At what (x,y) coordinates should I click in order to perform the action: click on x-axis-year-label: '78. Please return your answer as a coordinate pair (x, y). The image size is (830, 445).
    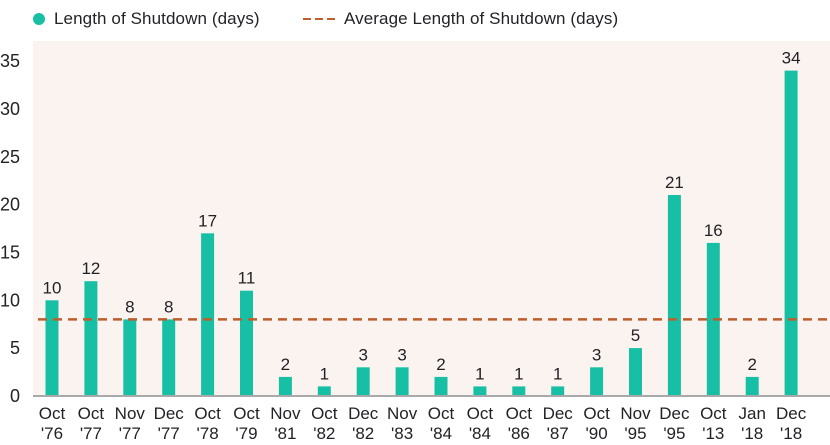
    Looking at the image, I should click on (208, 433).